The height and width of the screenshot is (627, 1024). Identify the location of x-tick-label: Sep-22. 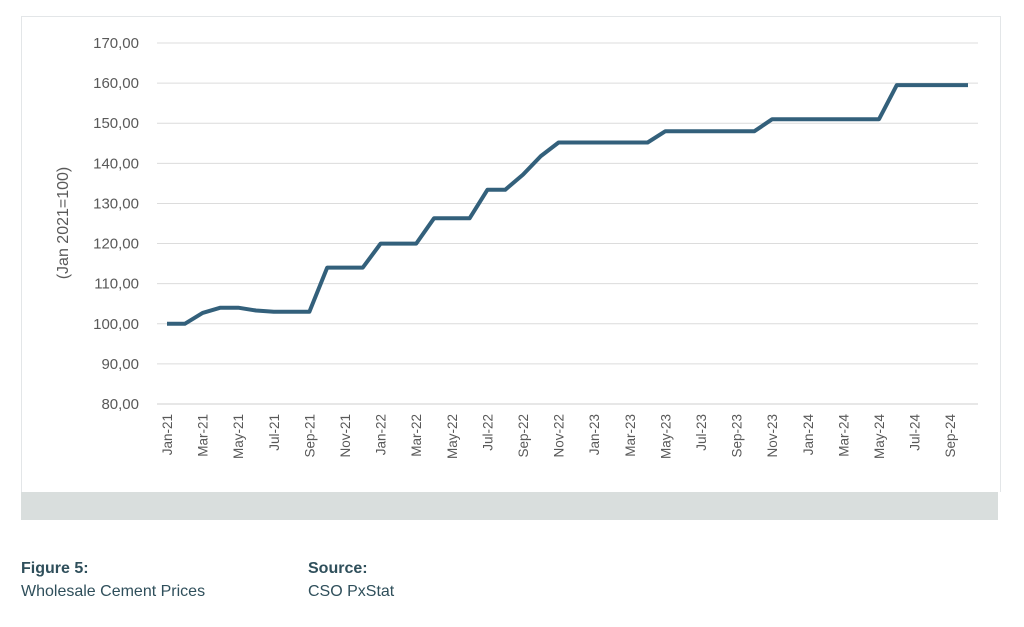
(523, 436).